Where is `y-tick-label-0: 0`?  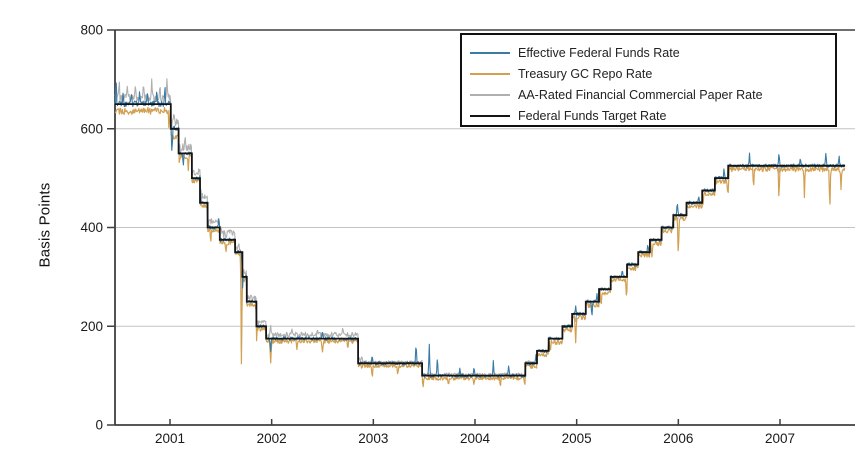 y-tick-label-0: 0 is located at coordinates (99, 425).